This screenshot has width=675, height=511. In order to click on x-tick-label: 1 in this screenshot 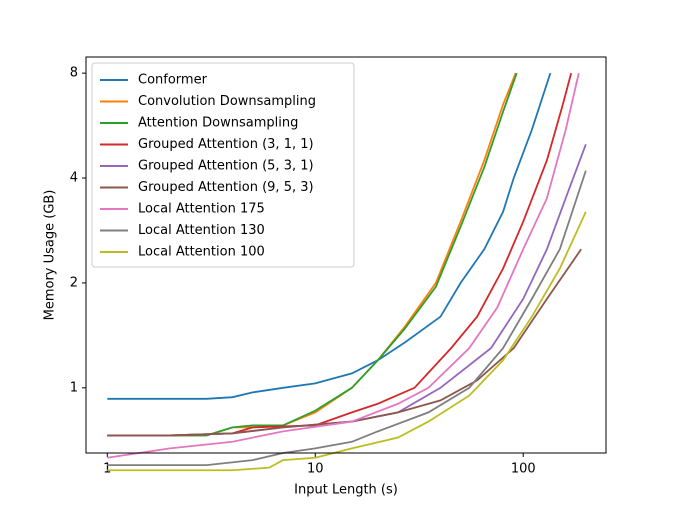, I will do `click(107, 469)`.